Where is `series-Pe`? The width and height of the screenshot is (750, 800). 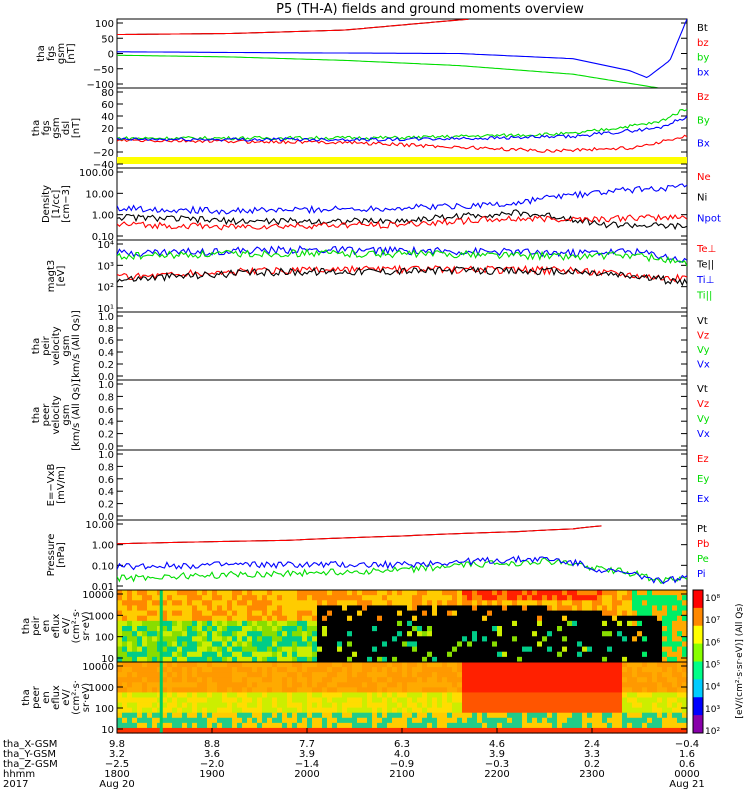 series-Pe is located at coordinates (402, 570).